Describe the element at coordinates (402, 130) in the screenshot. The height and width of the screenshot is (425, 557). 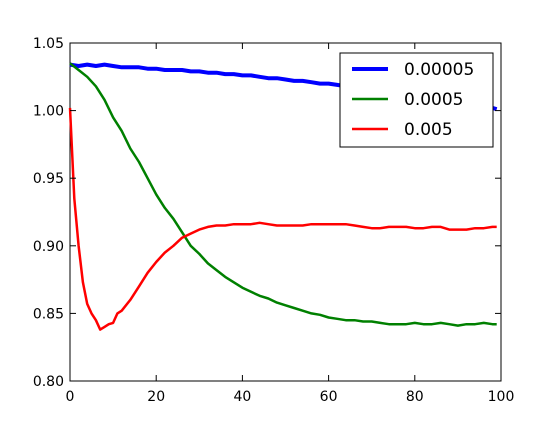
I see `legend-item-0.005: 0.005` at that location.